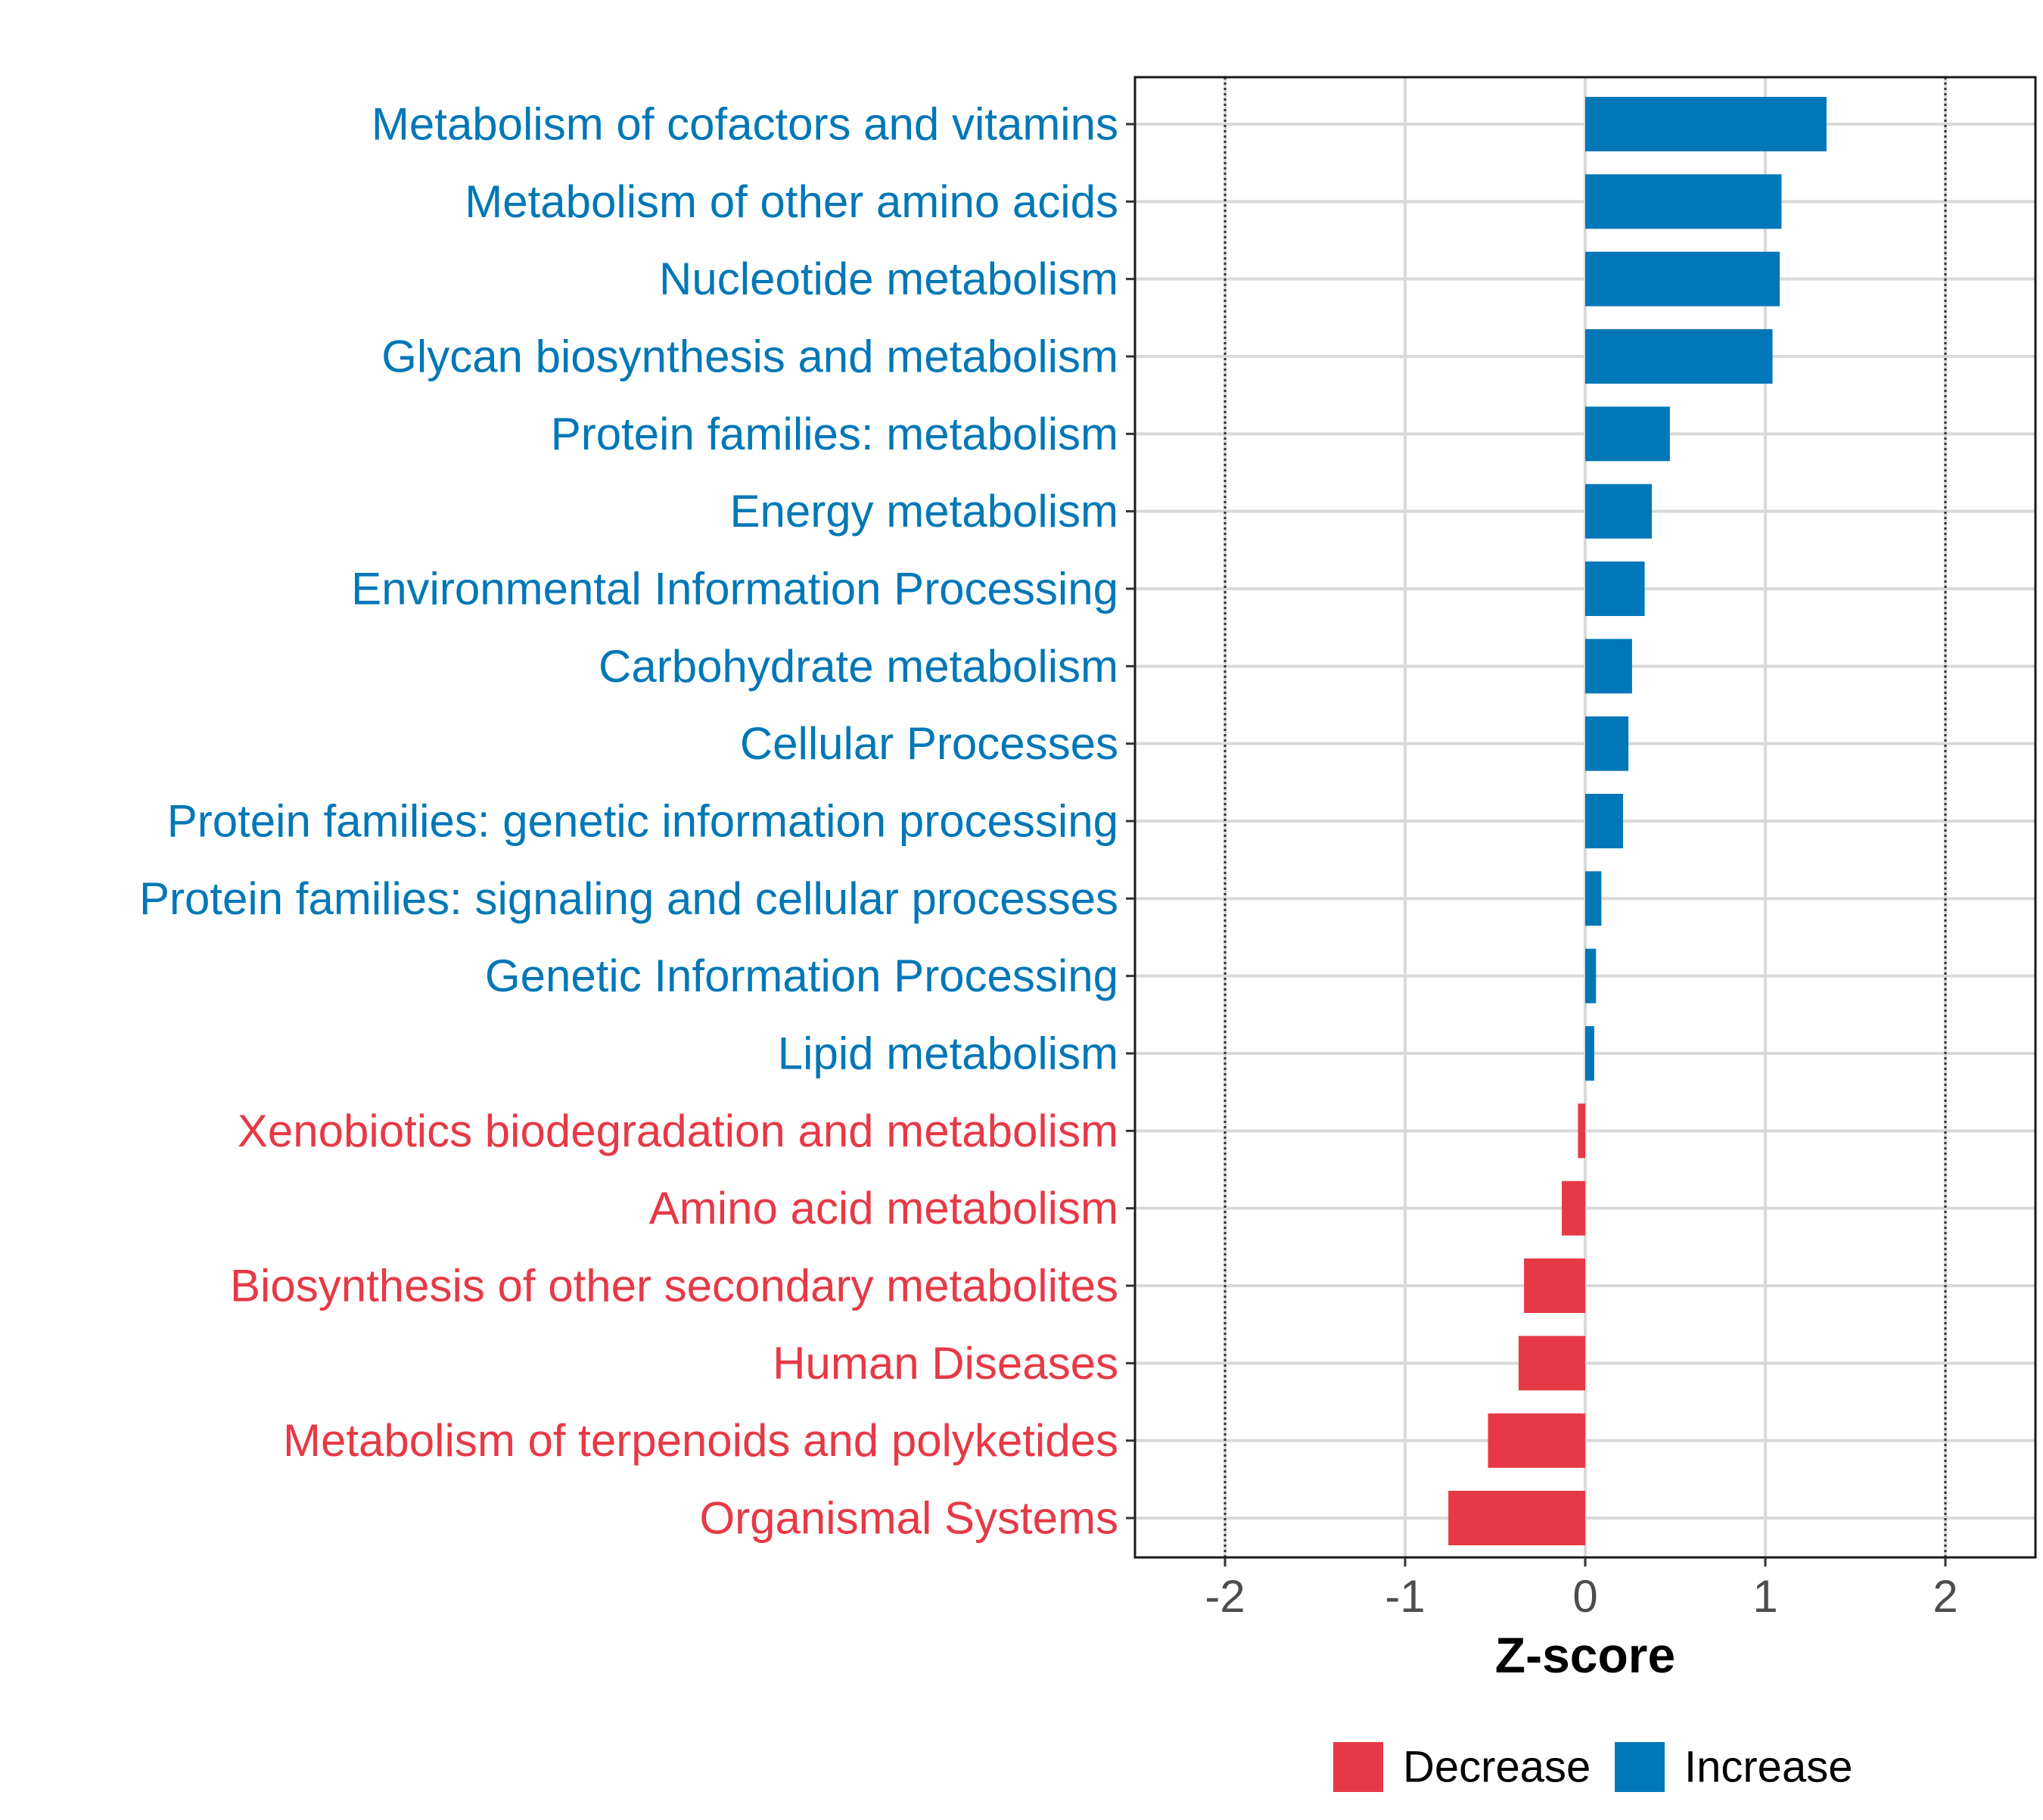  Describe the element at coordinates (1586, 1561) in the screenshot. I see `x-axis-ticks` at that location.